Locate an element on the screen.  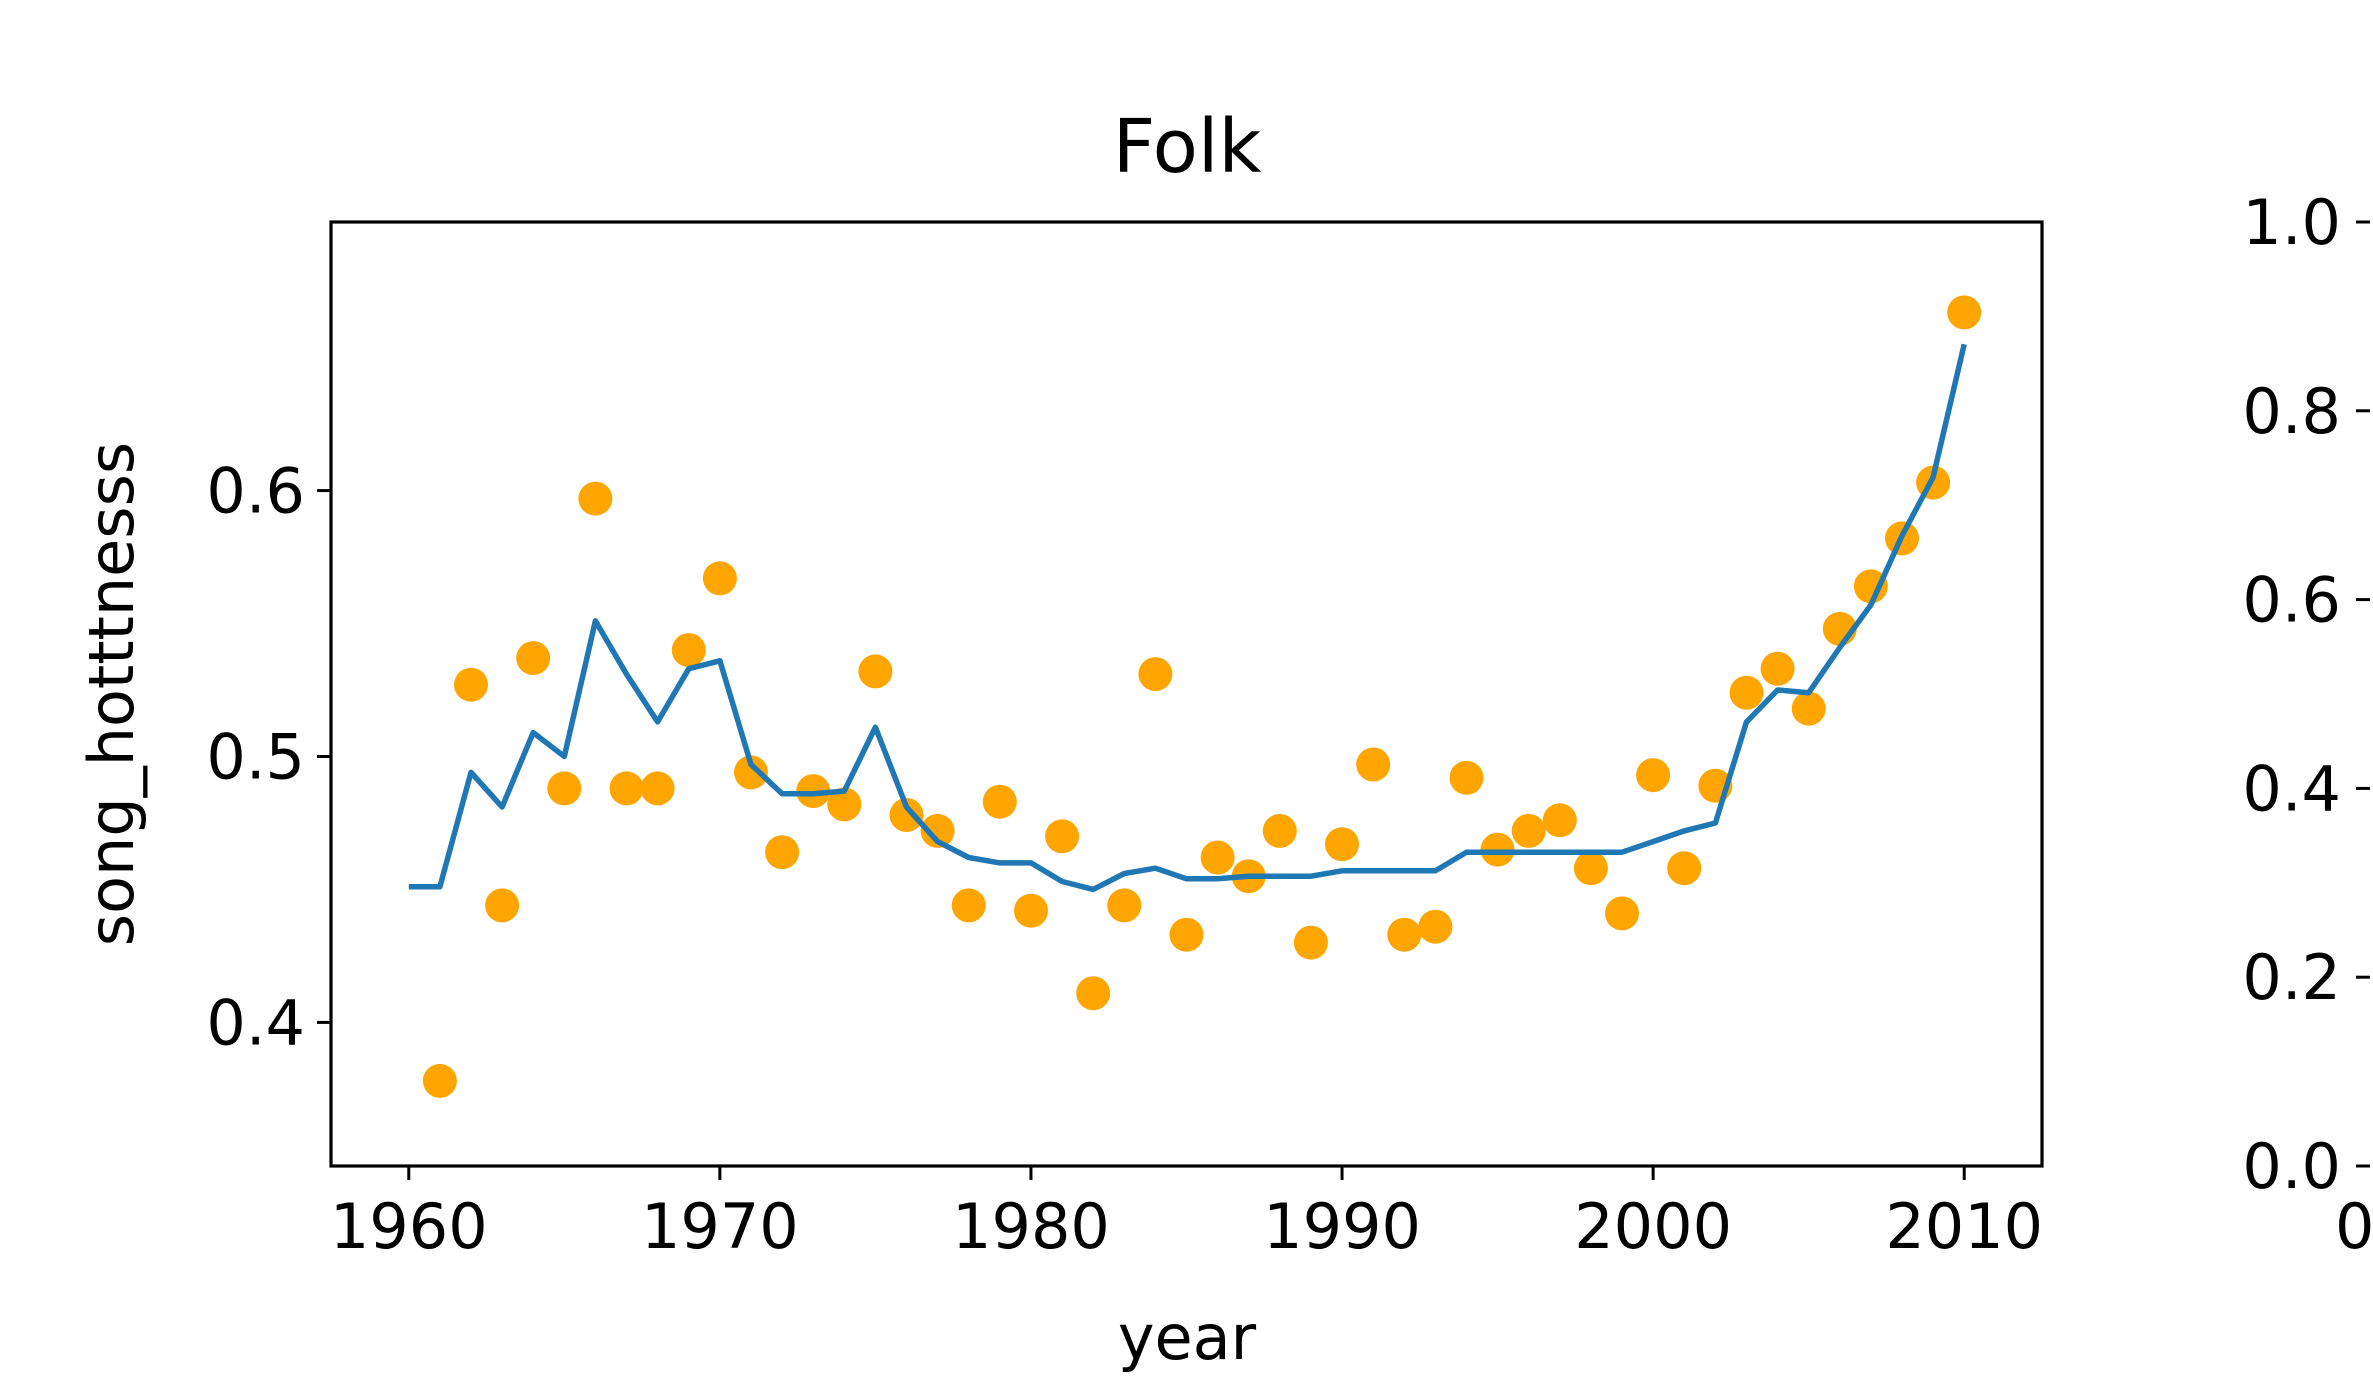
x-tick-label: 1980 is located at coordinates (1031, 1226).